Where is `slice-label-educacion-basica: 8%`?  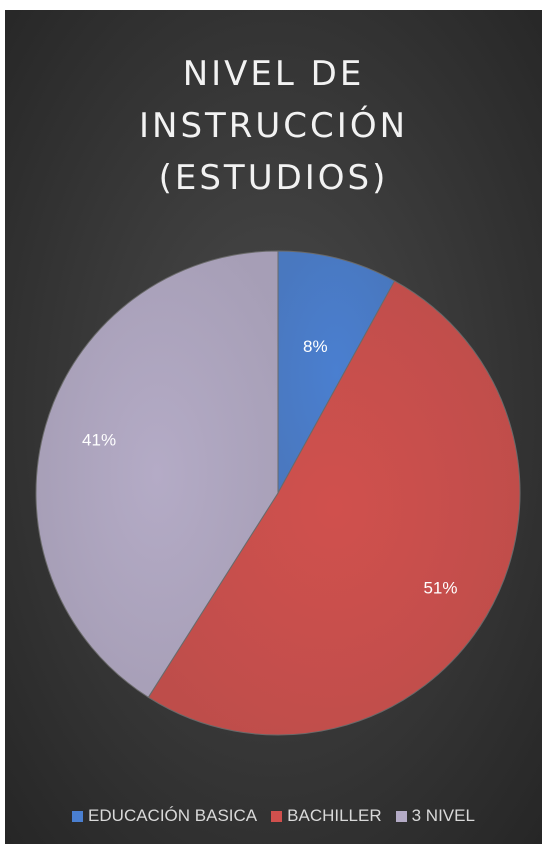
slice-label-educacion-basica: 8% is located at coordinates (315, 346).